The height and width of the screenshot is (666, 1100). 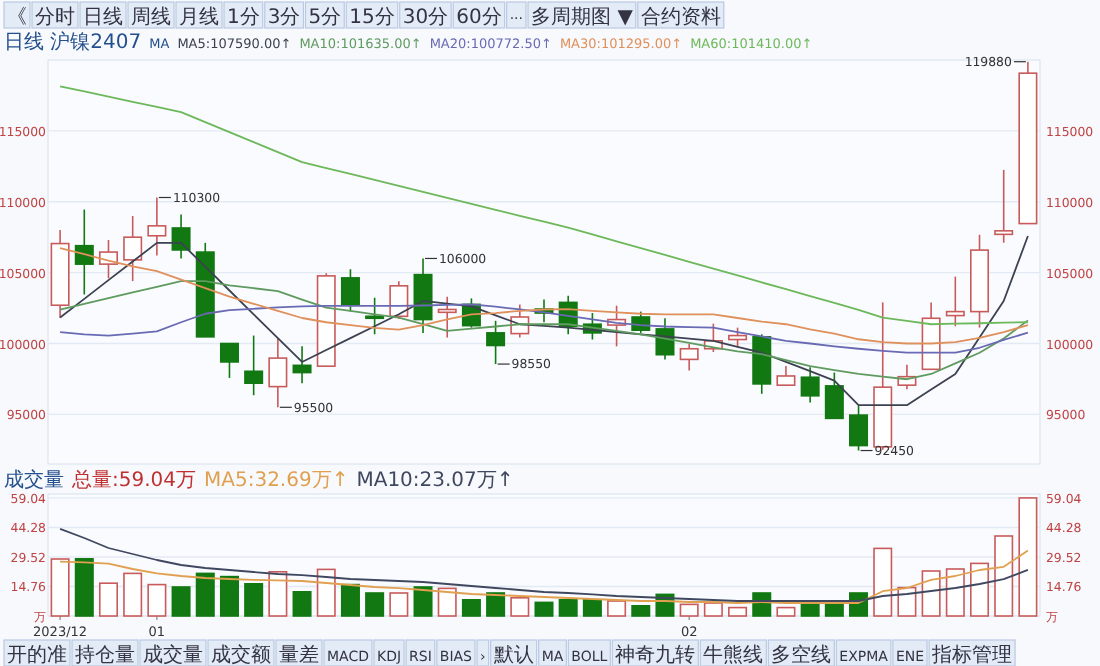 What do you see at coordinates (276, 481) in the screenshot?
I see `text: MA5:32.69万↑` at bounding box center [276, 481].